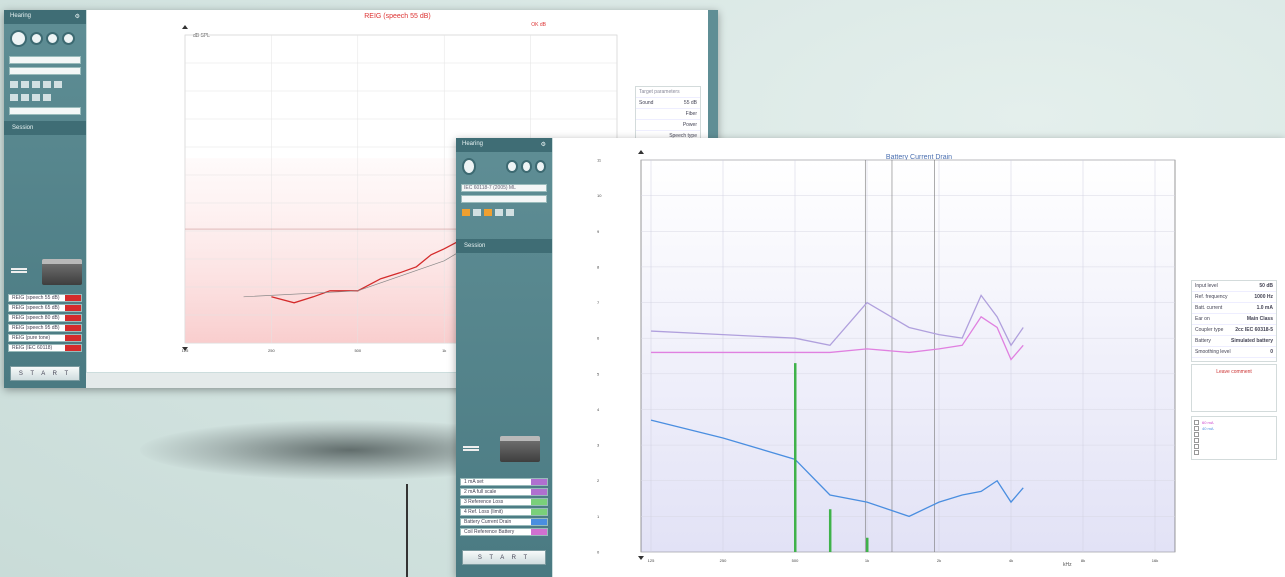 The height and width of the screenshot is (577, 1285). I want to click on chart-title: REIG (speech 55 dB), so click(397, 16).